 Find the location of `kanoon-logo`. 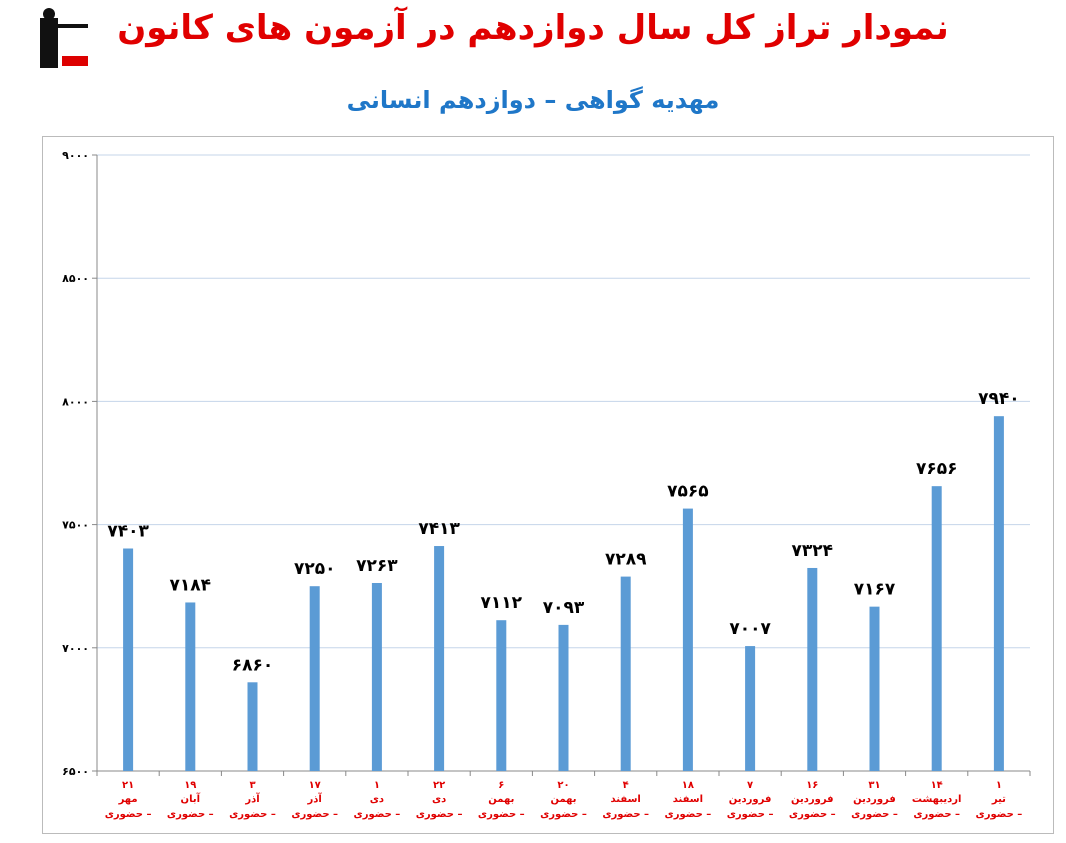

kanoon-logo is located at coordinates (64, 38).